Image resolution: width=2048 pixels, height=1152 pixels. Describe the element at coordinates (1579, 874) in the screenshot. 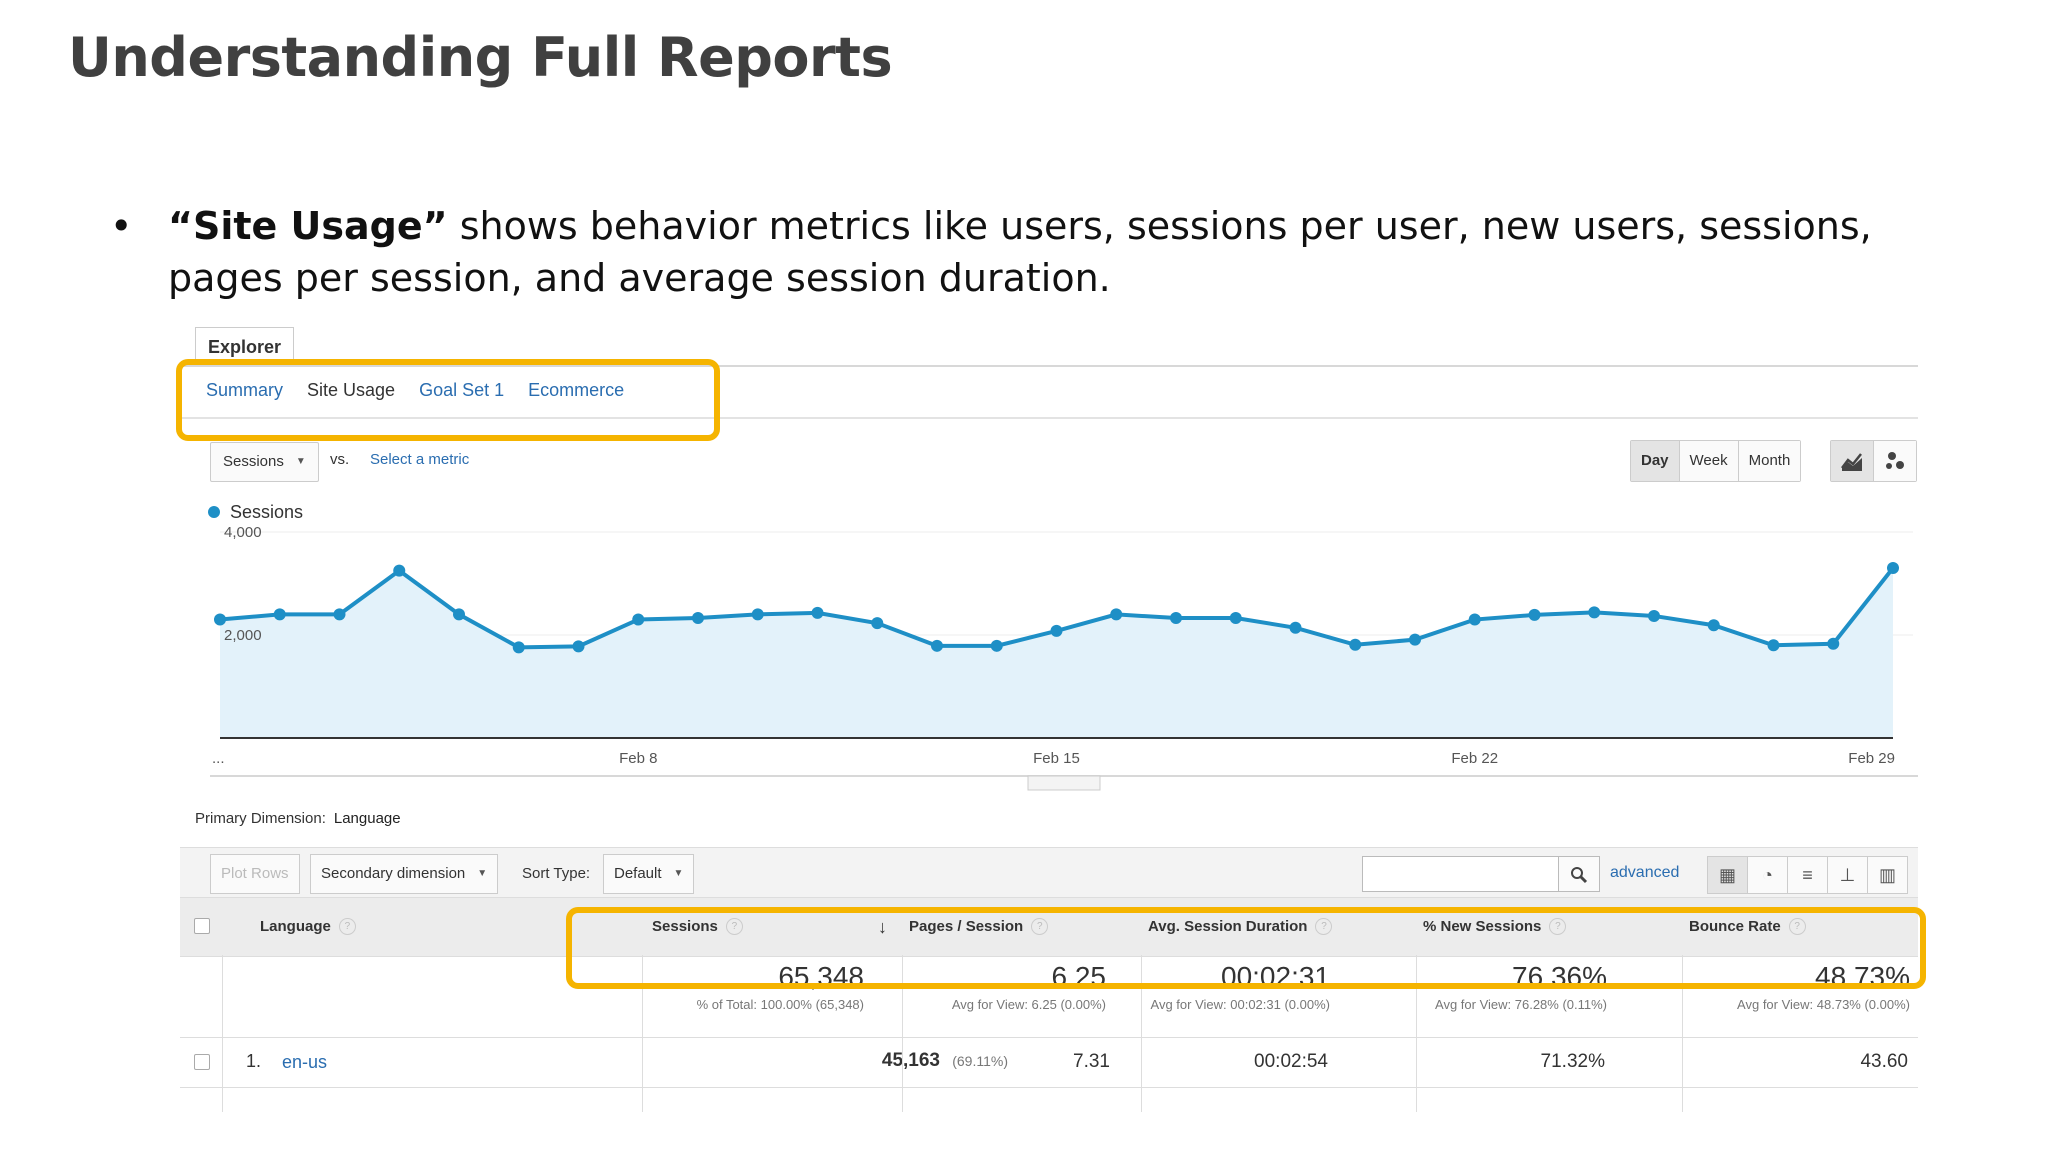

I see `search-icon` at that location.